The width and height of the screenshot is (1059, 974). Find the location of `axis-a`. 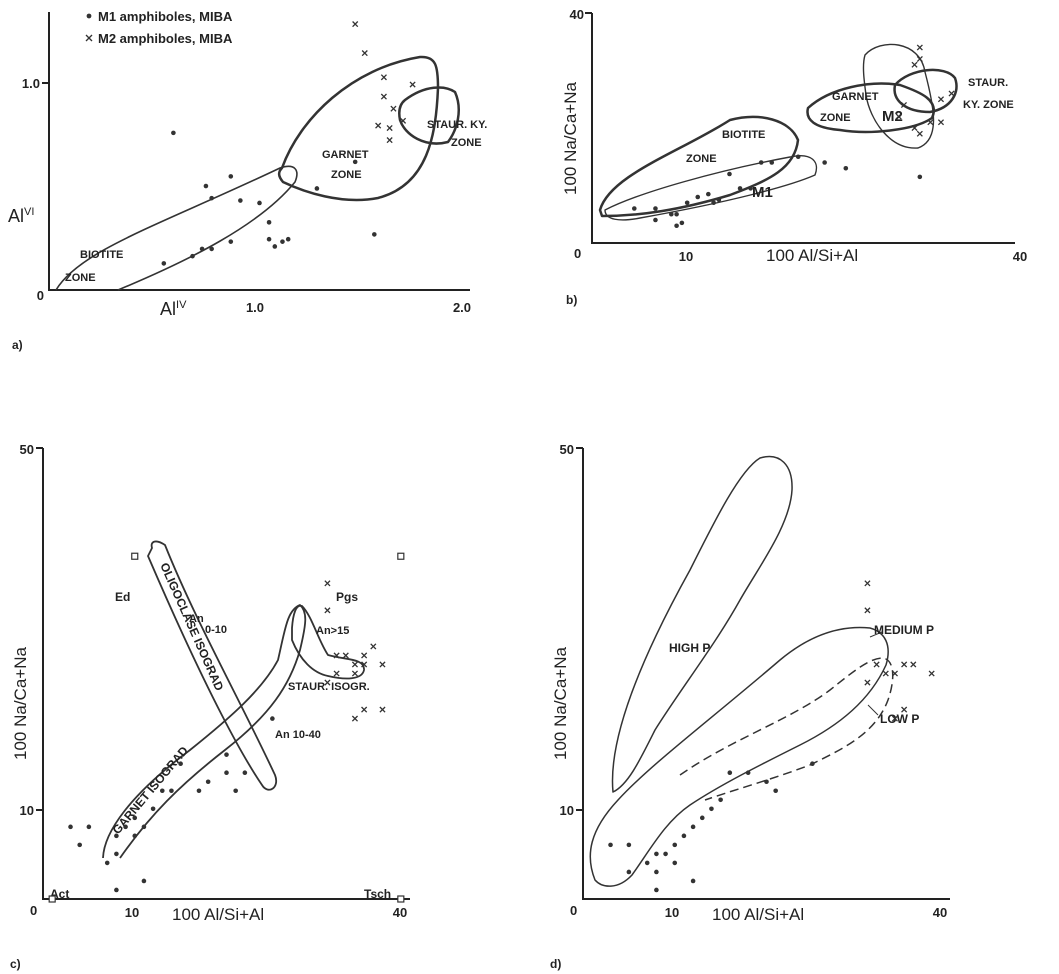

axis-a is located at coordinates (259, 151).